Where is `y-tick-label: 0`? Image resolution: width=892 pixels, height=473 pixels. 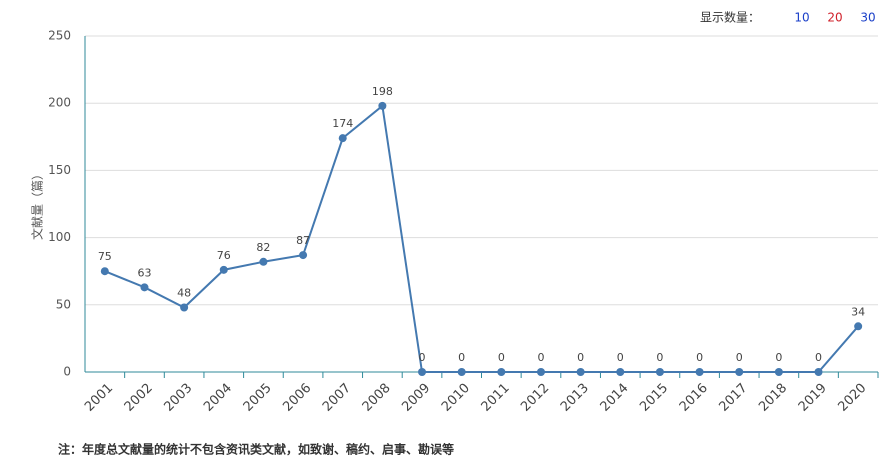
y-tick-label: 0 is located at coordinates (67, 372).